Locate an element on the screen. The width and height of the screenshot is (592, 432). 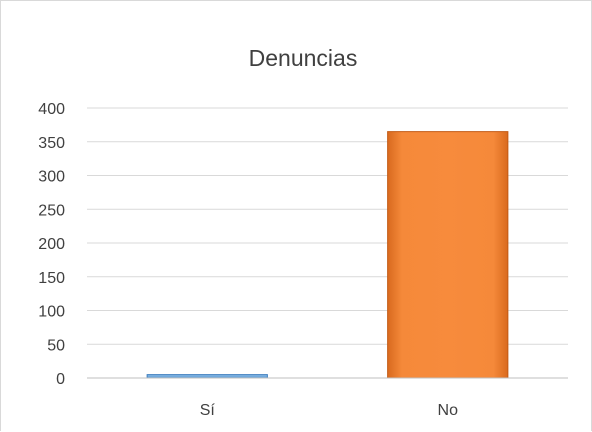
y-tick-label: 100 is located at coordinates (51, 312).